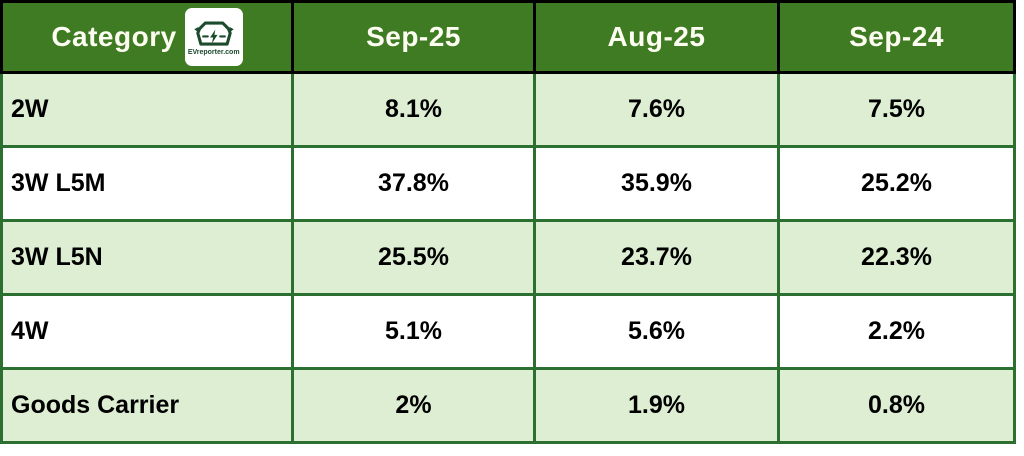 This screenshot has height=456, width=1024. I want to click on value-cell: 5.1%, so click(413, 331).